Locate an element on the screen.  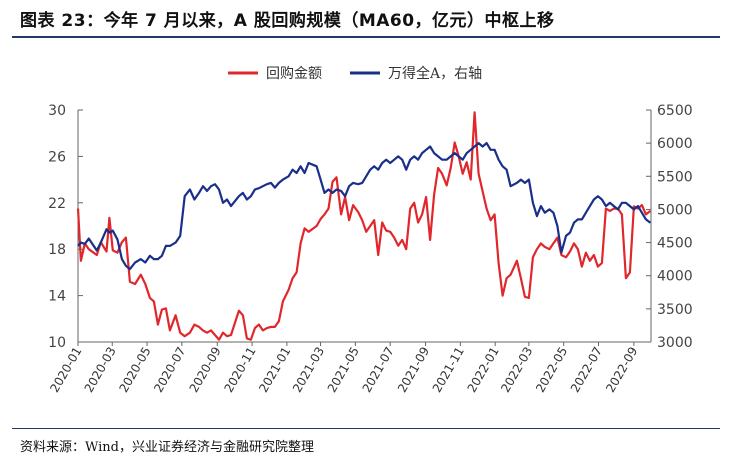
x-tick-label: 2020-07 is located at coordinates (169, 370).